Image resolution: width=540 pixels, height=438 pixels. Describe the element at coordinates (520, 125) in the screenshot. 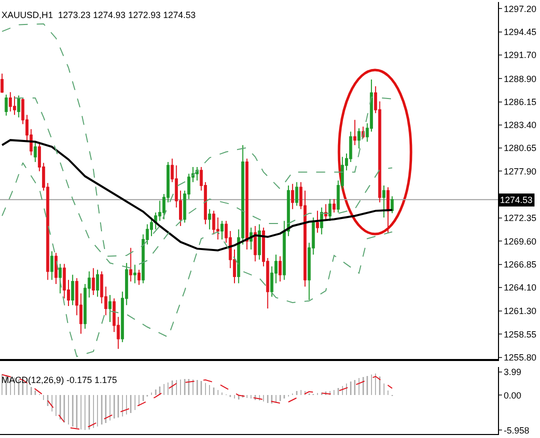

I see `y-tick-label: 1283.40` at that location.